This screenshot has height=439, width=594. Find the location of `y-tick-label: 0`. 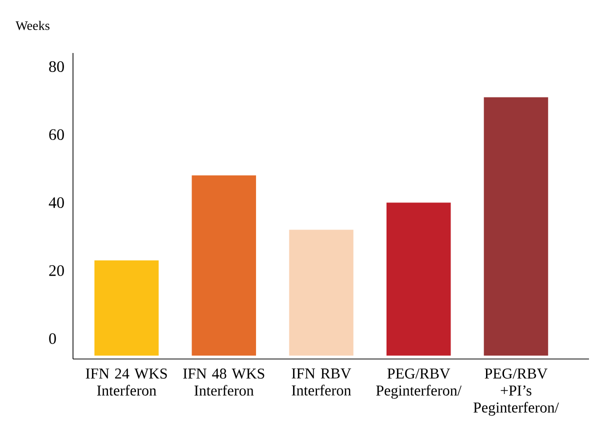

y-tick-label: 0 is located at coordinates (52, 338).